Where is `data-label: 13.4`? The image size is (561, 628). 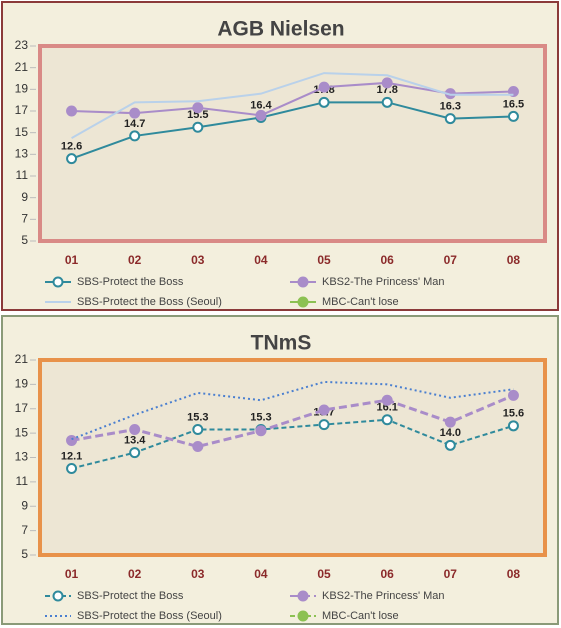
data-label: 13.4 is located at coordinates (135, 441).